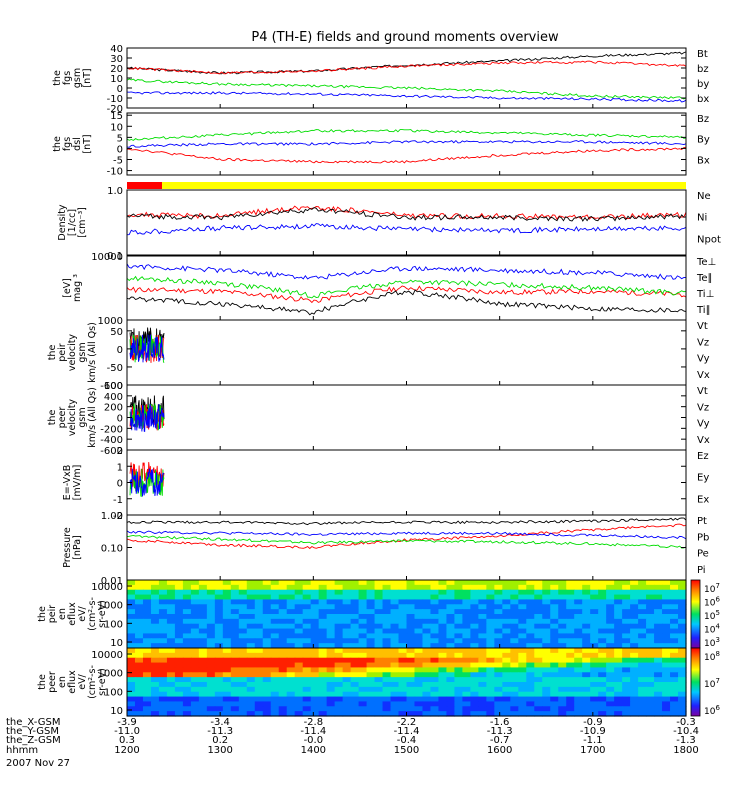 Image resolution: width=750 pixels, height=800 pixels. What do you see at coordinates (116, 116) in the screenshot?
I see `y-tick-label: 15` at bounding box center [116, 116].